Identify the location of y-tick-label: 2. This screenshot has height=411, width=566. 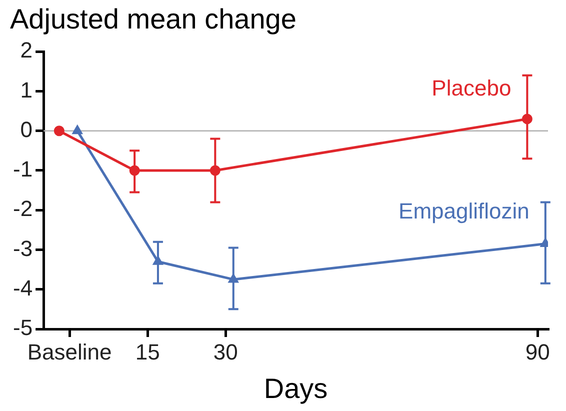
(26, 50).